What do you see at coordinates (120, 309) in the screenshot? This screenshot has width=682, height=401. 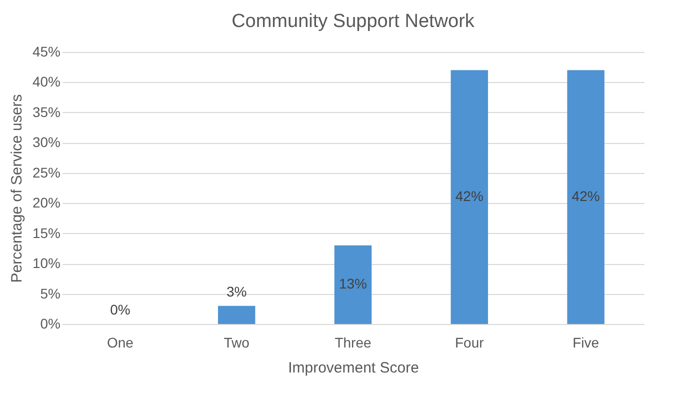 I see `data-label: 0%` at bounding box center [120, 309].